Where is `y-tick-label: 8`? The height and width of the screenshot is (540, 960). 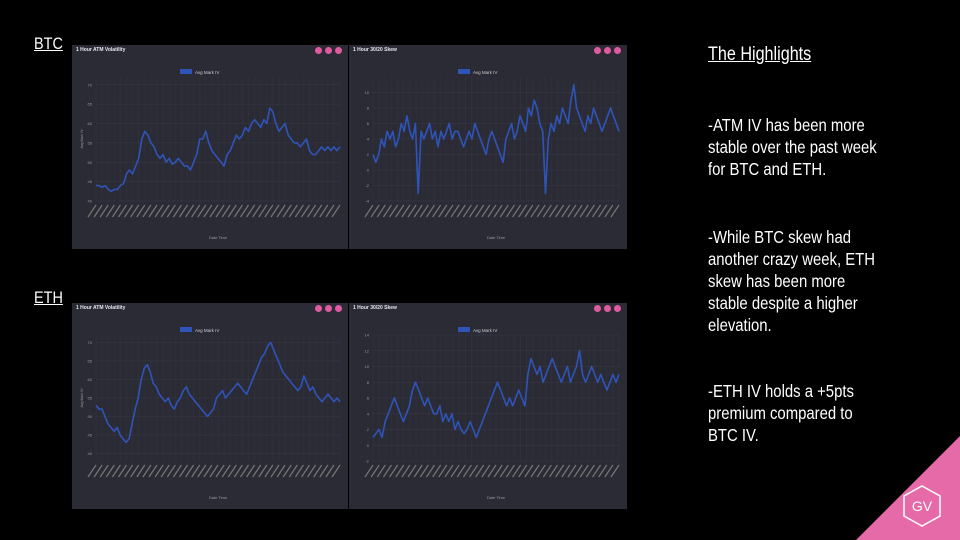
y-tick-label: 8 is located at coordinates (368, 382).